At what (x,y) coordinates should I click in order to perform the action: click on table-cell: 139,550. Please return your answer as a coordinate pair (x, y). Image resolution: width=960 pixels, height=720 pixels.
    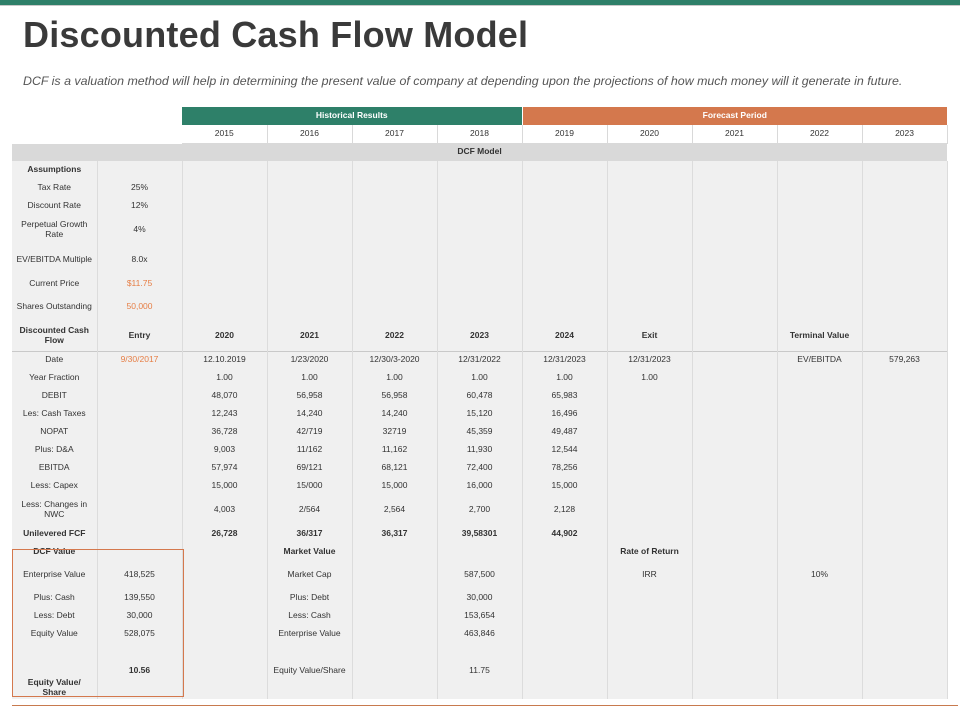
    Looking at the image, I should click on (140, 598).